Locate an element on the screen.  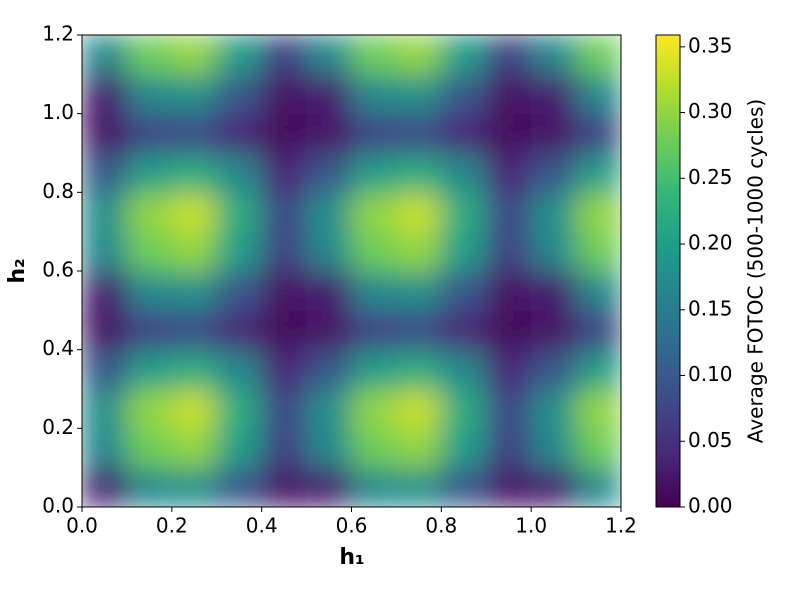
y-tick-label: 0.8 is located at coordinates (58, 191).